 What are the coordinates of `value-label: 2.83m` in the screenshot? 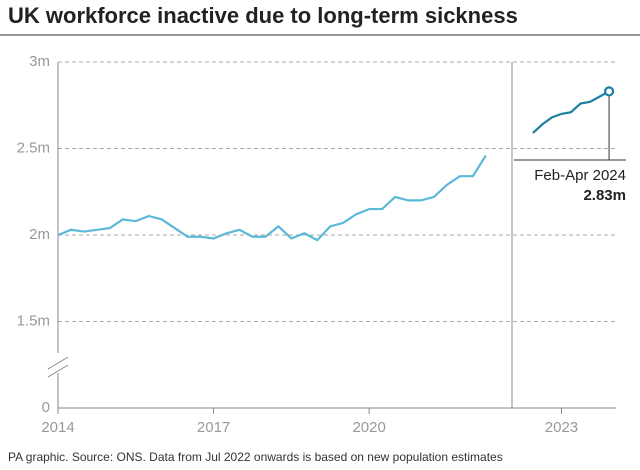 It's located at (604, 195).